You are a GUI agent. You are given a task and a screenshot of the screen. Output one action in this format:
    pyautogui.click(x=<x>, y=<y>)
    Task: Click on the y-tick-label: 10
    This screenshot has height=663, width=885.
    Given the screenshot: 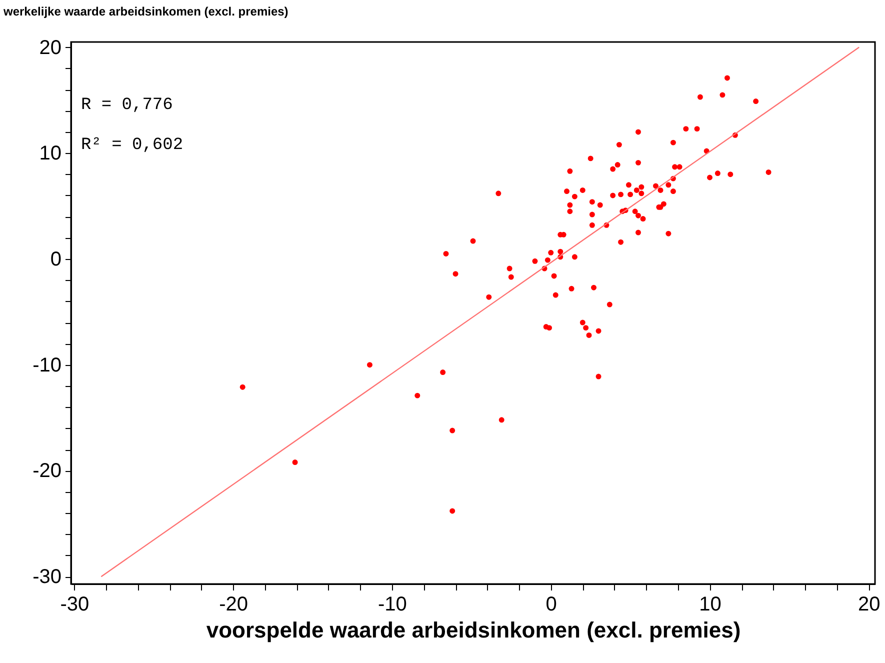 What is the action you would take?
    pyautogui.click(x=50, y=153)
    